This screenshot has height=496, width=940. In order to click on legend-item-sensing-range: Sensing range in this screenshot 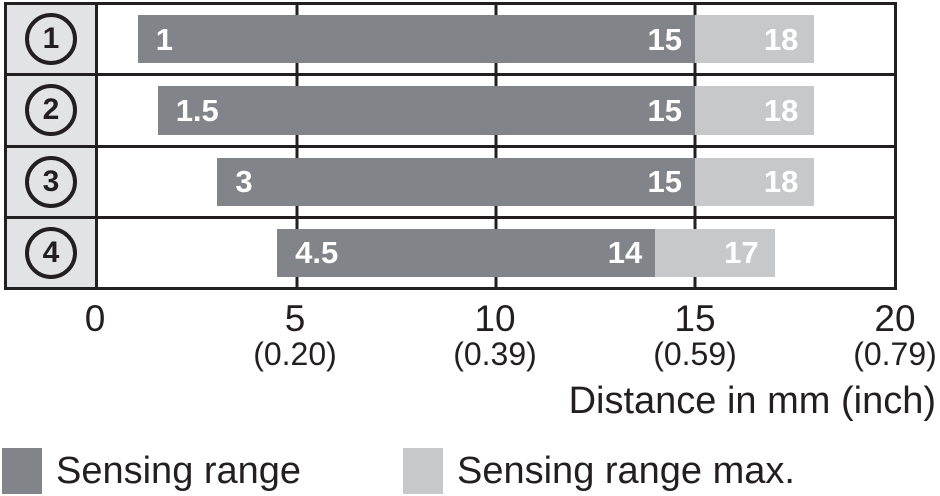, I will do `click(151, 471)`.